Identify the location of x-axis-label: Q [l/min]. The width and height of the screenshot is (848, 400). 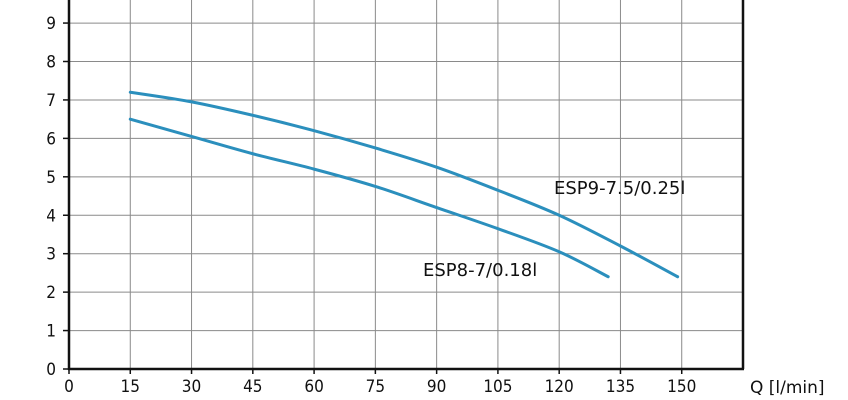
(787, 388).